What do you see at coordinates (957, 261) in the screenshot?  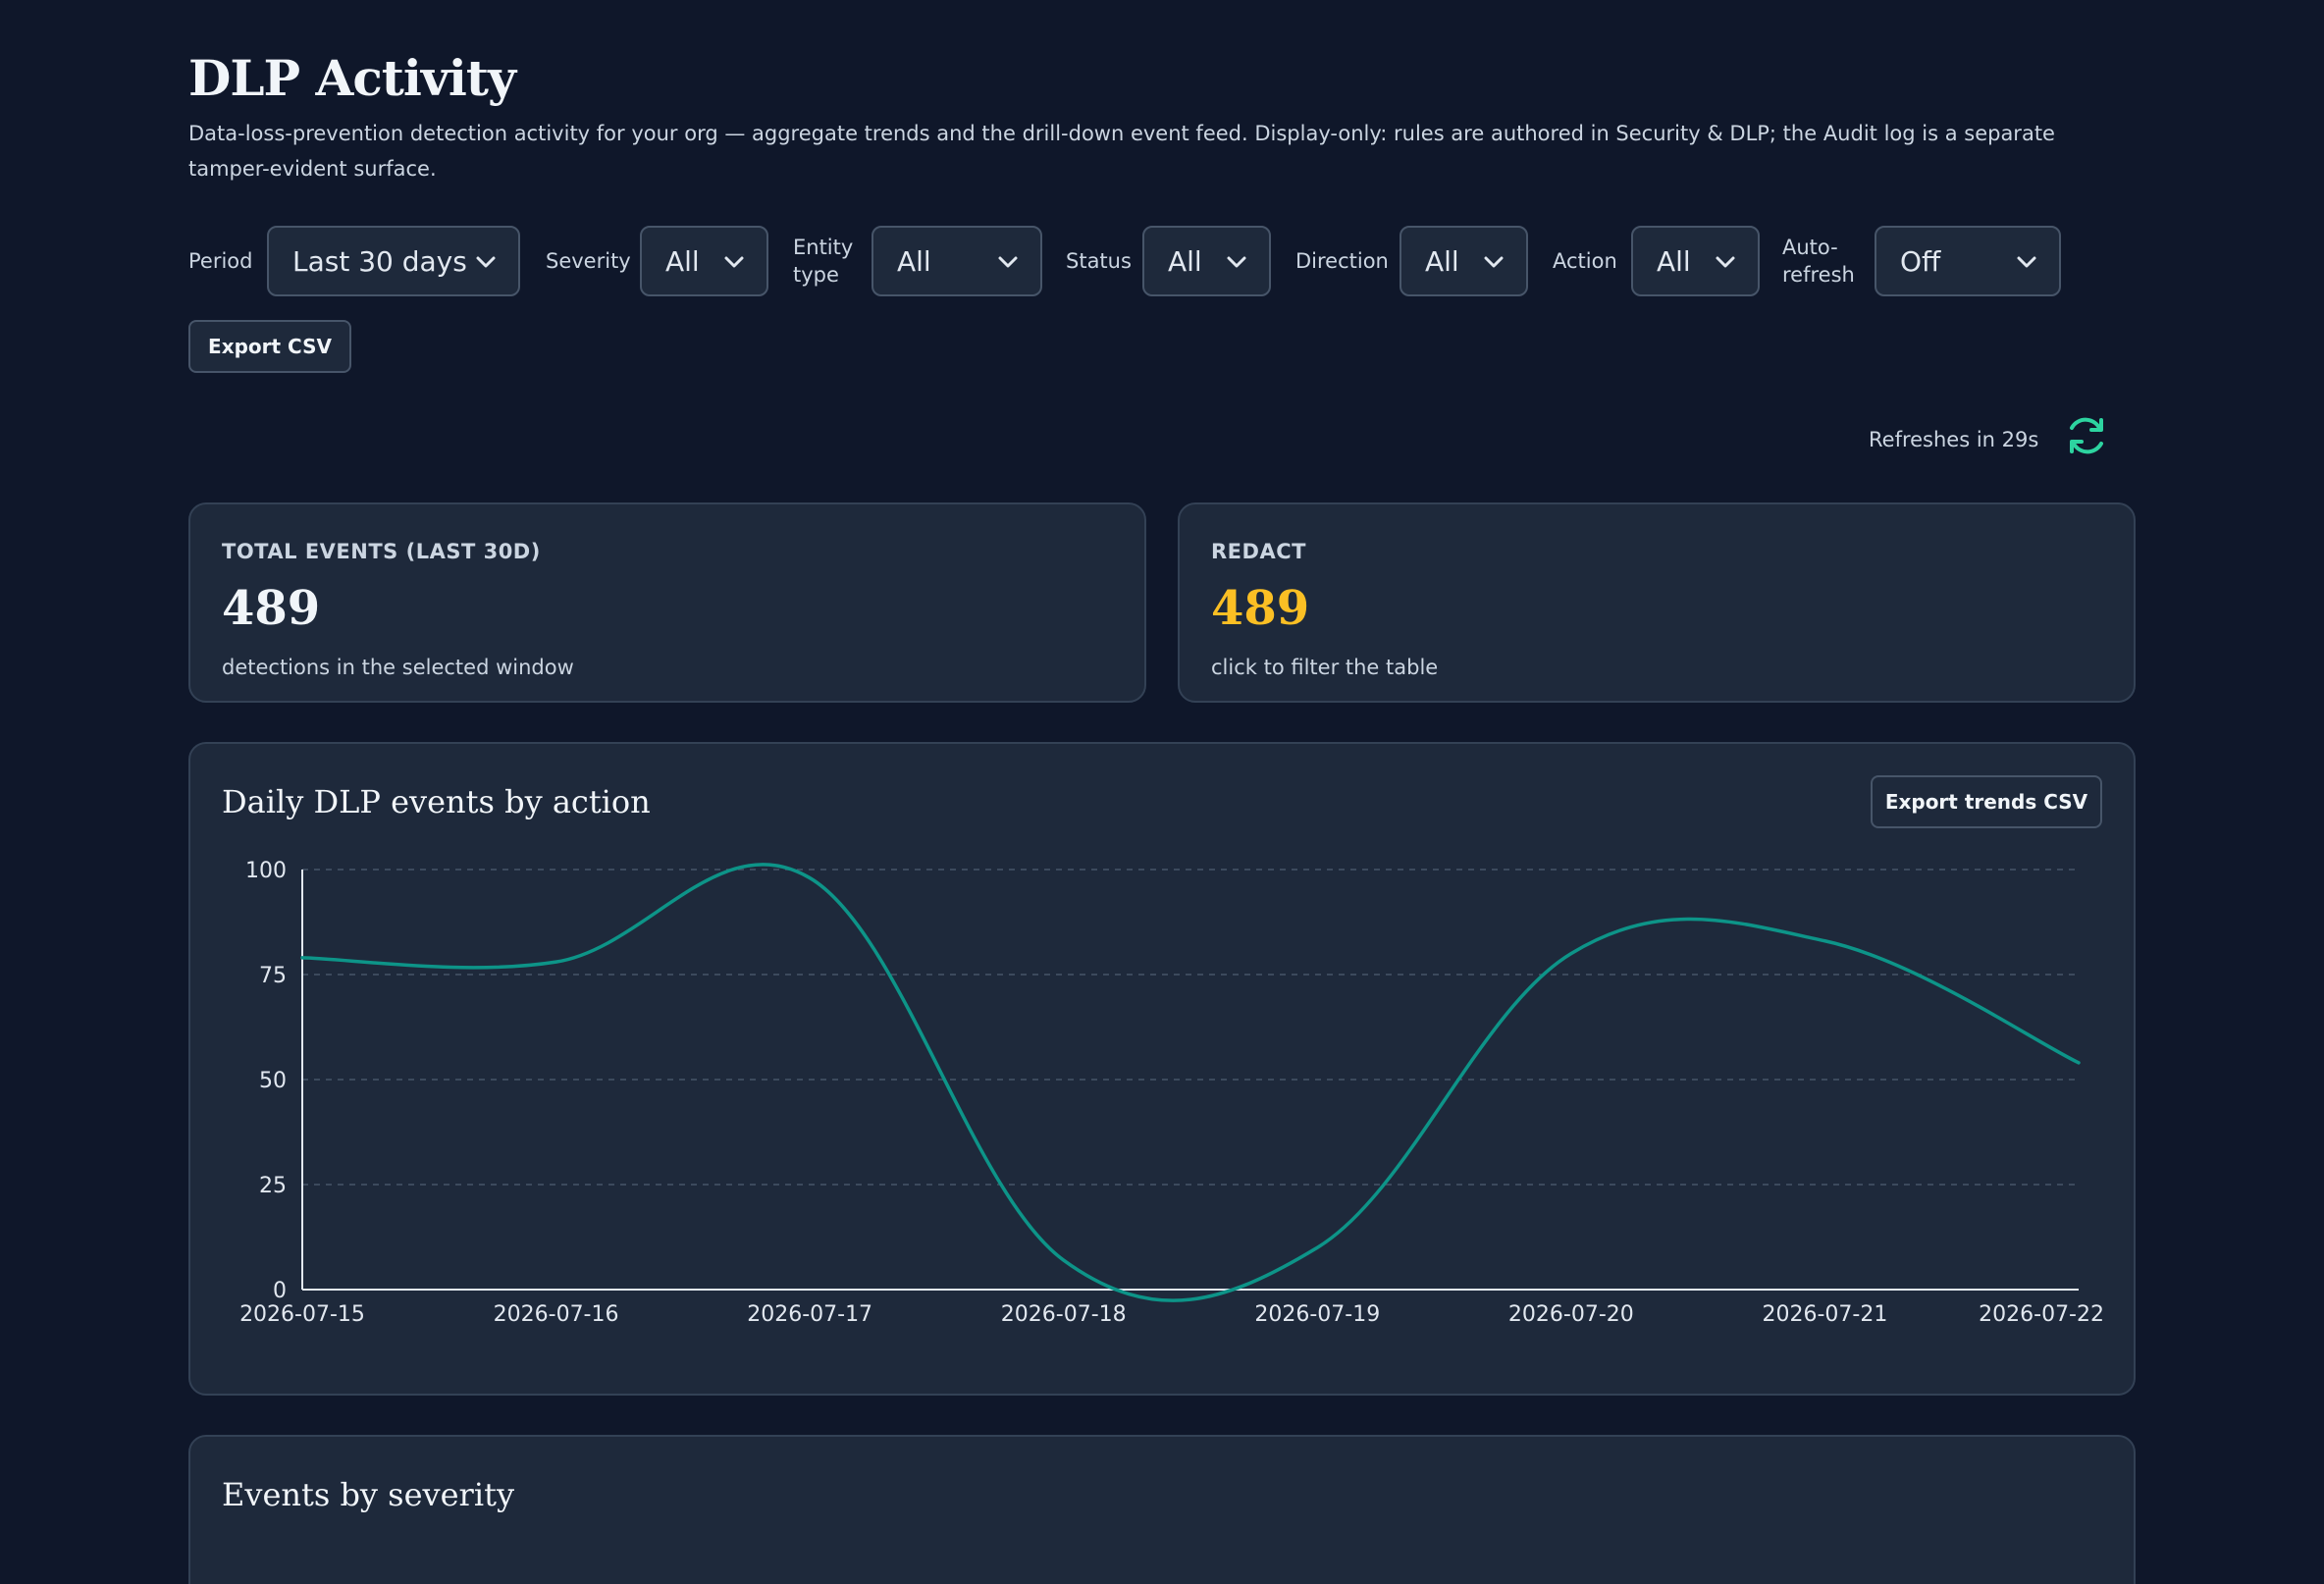 I see `entity-type-select: All` at bounding box center [957, 261].